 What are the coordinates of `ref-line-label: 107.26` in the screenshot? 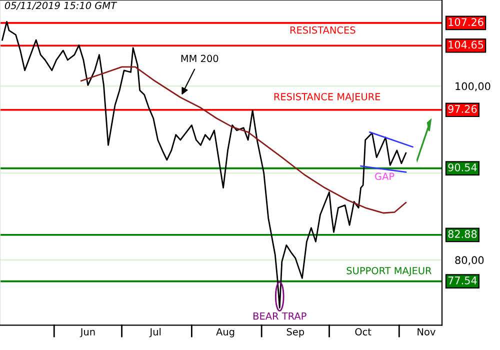 It's located at (466, 22).